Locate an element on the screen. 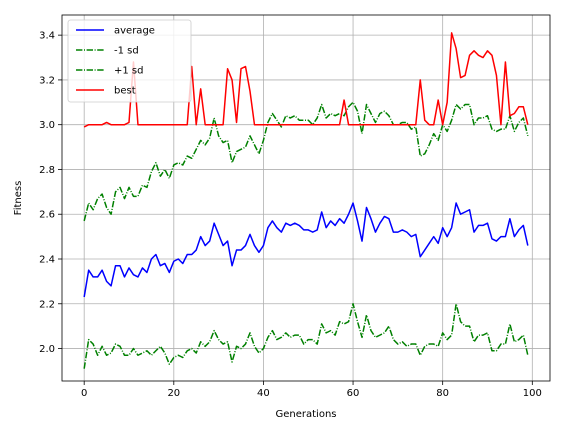  x-tick-label: 40 is located at coordinates (263, 393).